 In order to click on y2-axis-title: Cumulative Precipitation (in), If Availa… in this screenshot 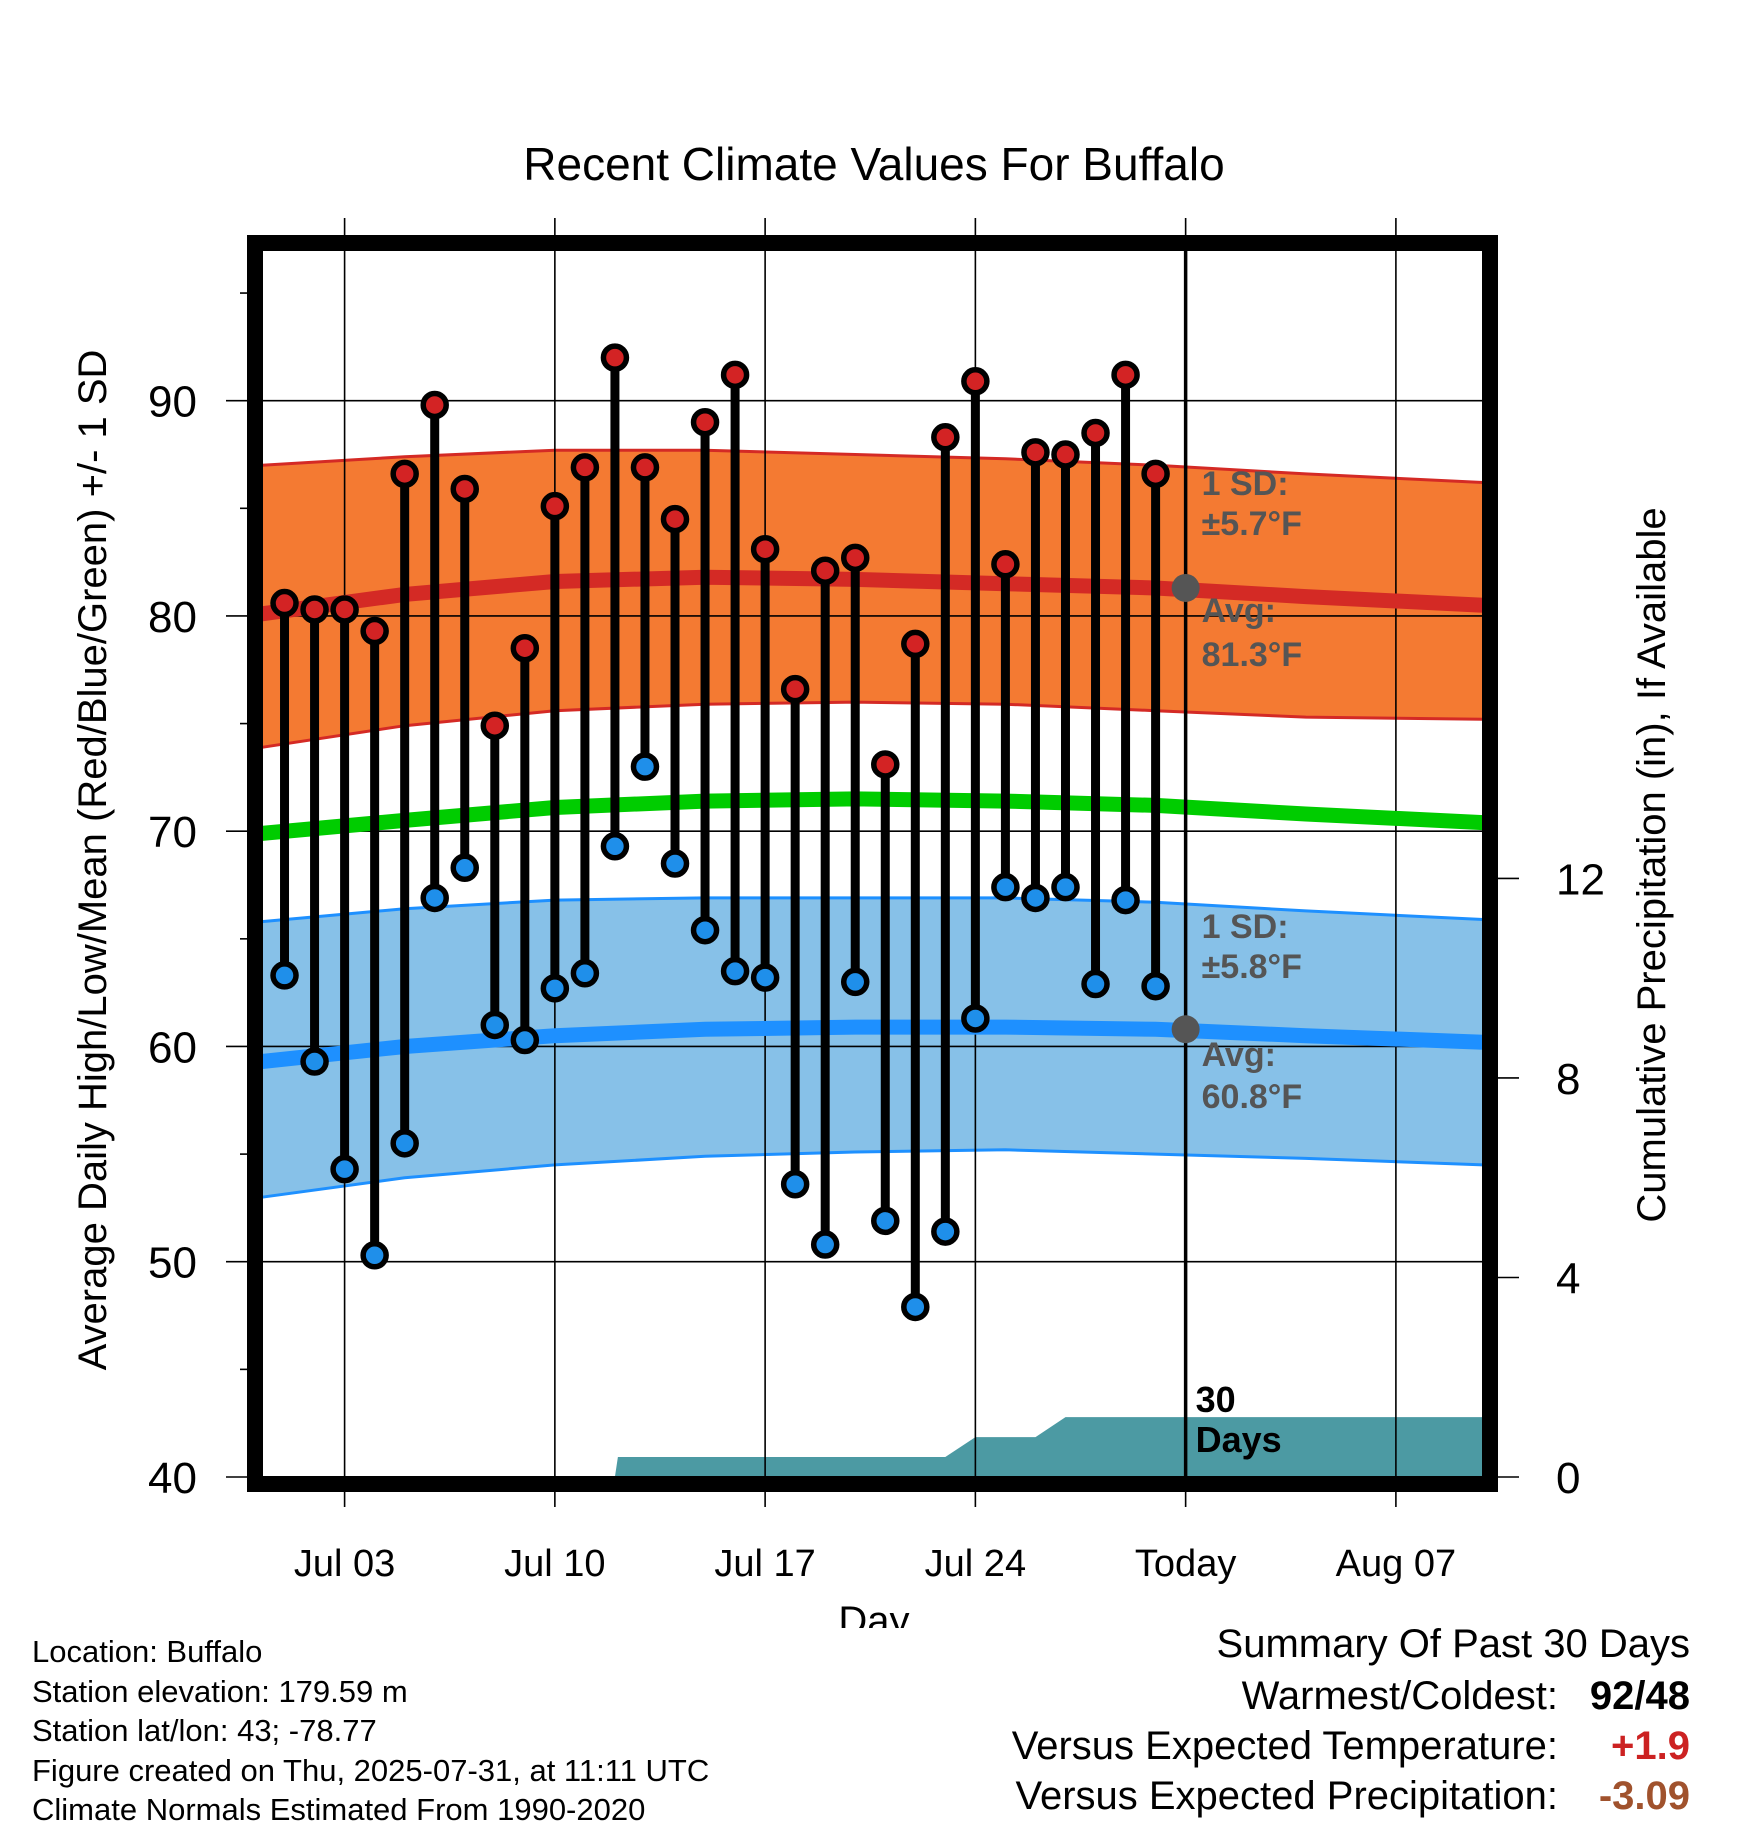, I will do `click(1652, 864)`.